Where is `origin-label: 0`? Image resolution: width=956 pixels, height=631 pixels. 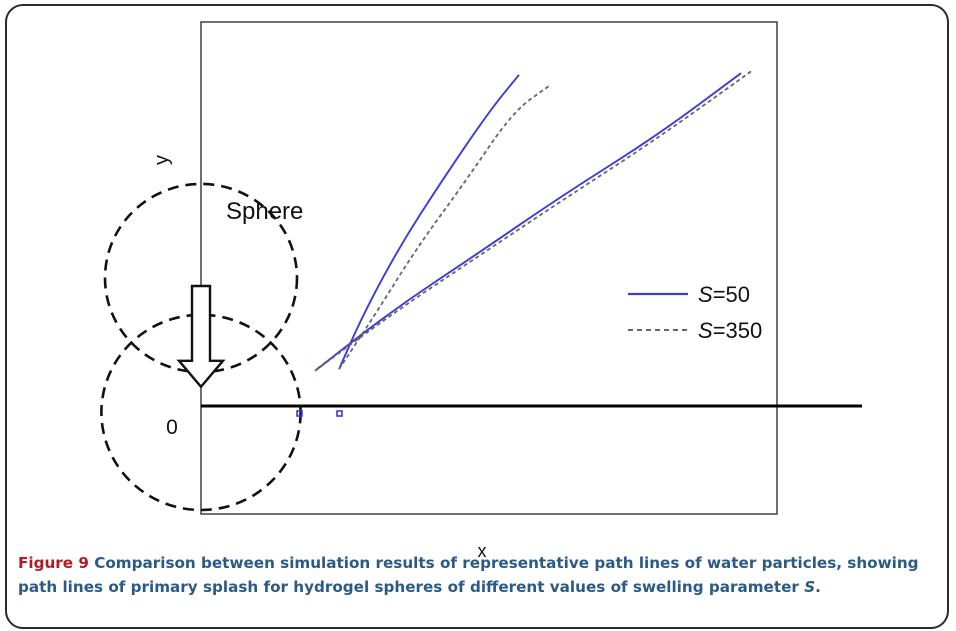
origin-label: 0 is located at coordinates (172, 427).